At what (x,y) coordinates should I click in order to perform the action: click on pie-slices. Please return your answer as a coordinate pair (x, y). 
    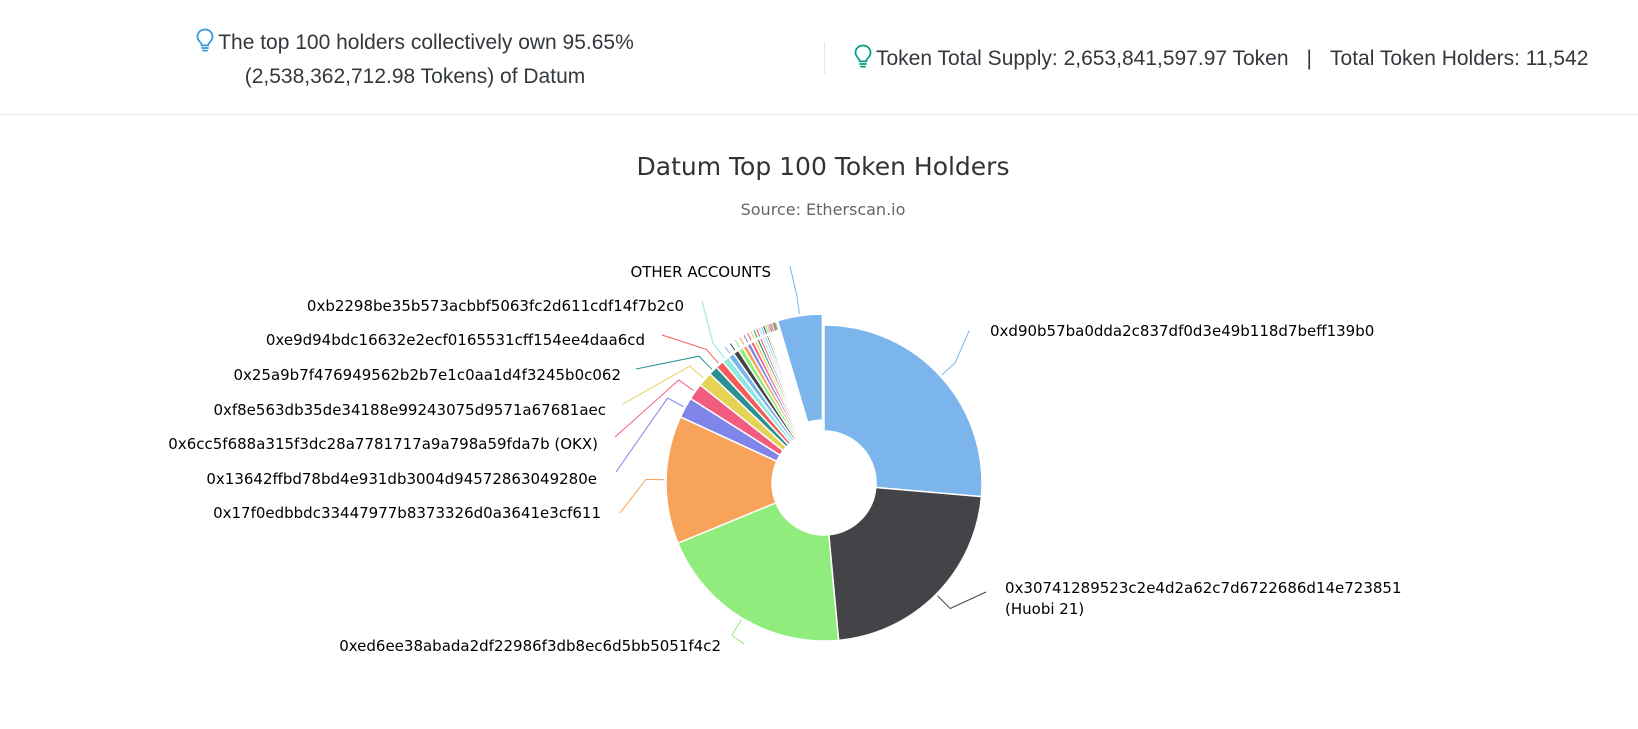
    Looking at the image, I should click on (824, 477).